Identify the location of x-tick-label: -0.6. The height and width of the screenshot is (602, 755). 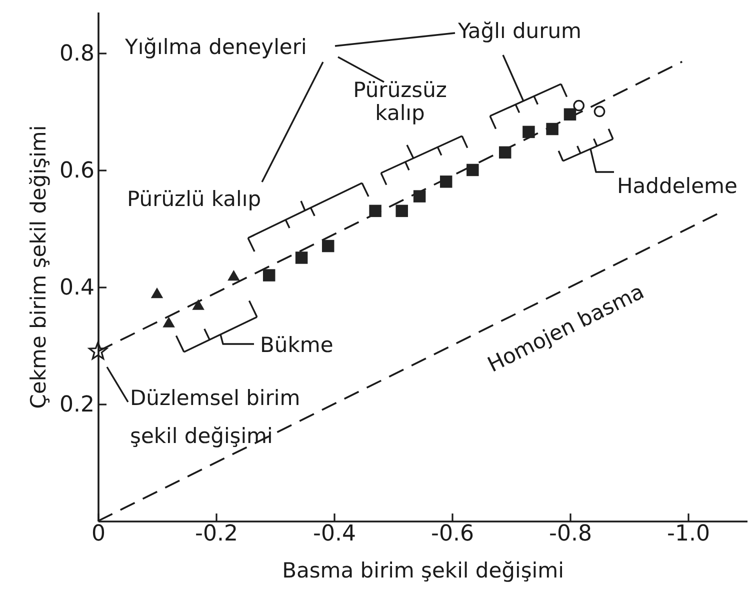
(452, 534).